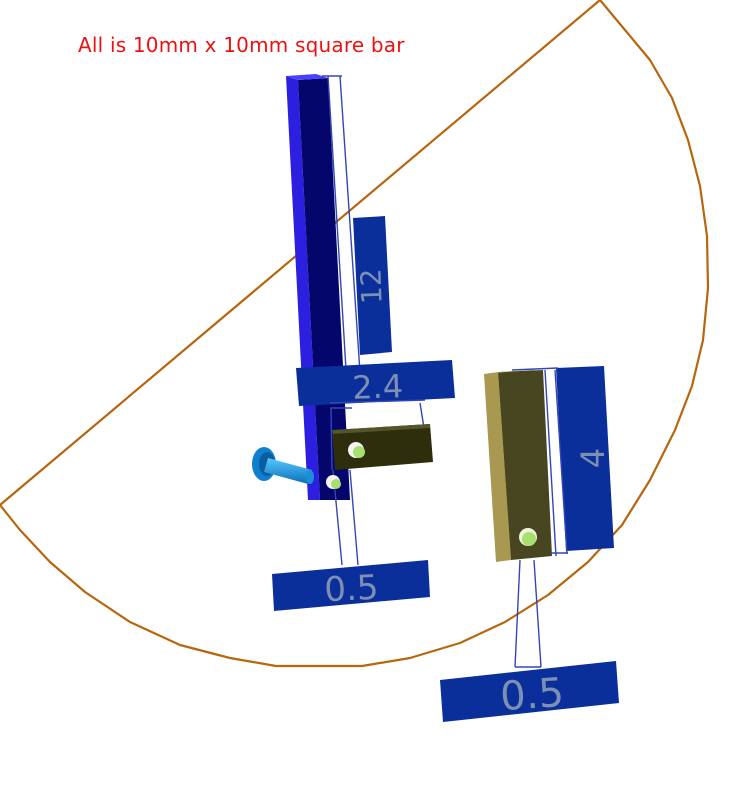  Describe the element at coordinates (382, 447) in the screenshot. I see `link-bar` at that location.